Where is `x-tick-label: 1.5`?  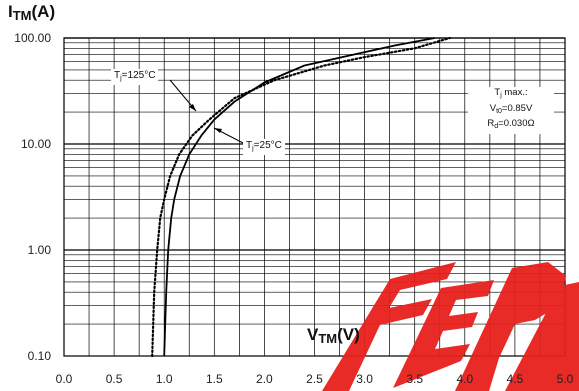 x-tick-label: 1.5 is located at coordinates (214, 379).